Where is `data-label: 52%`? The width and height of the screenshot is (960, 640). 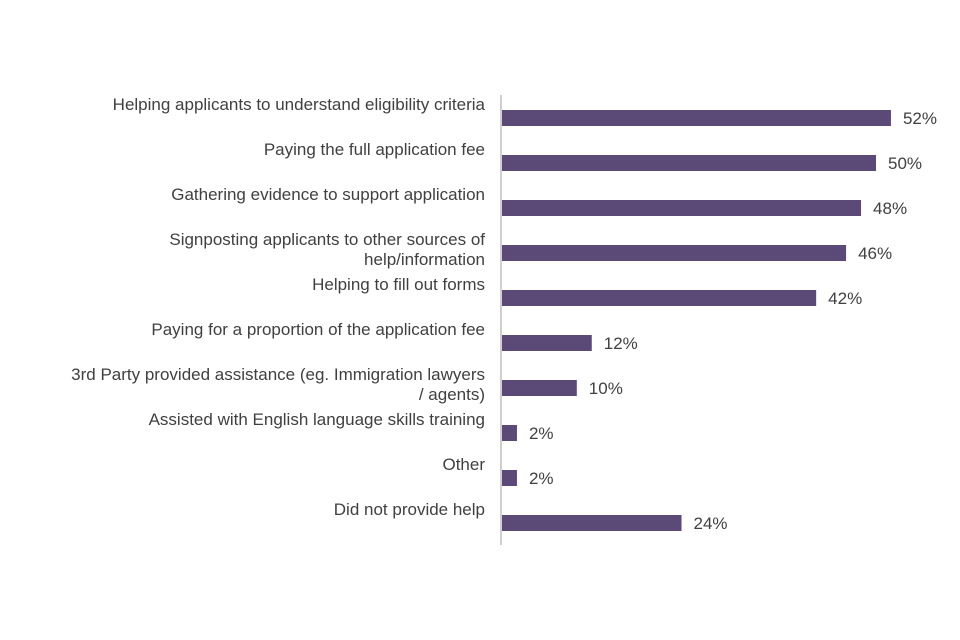 data-label: 52% is located at coordinates (920, 118).